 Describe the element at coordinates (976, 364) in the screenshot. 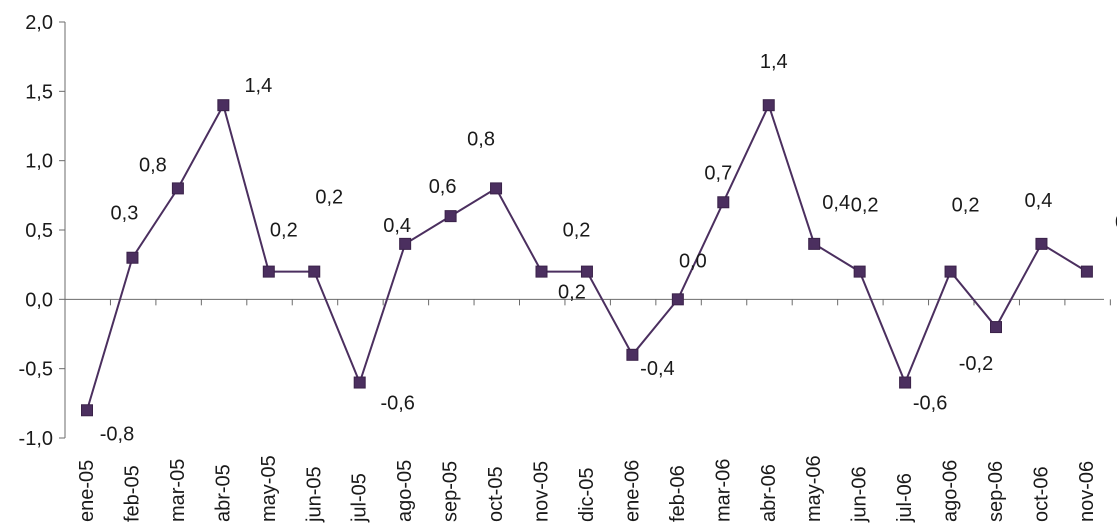

I see `data-label: -0,2` at that location.